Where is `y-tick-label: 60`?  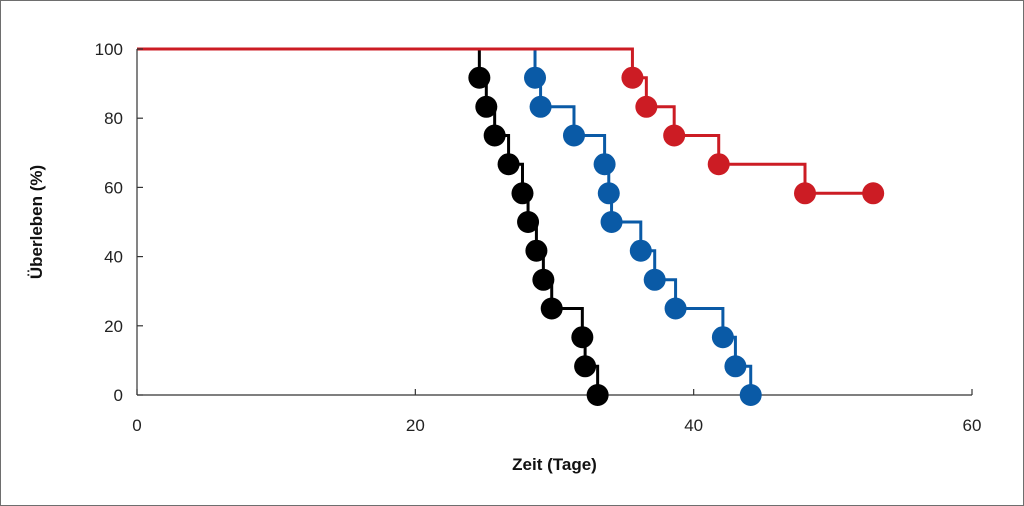 y-tick-label: 60 is located at coordinates (113, 187).